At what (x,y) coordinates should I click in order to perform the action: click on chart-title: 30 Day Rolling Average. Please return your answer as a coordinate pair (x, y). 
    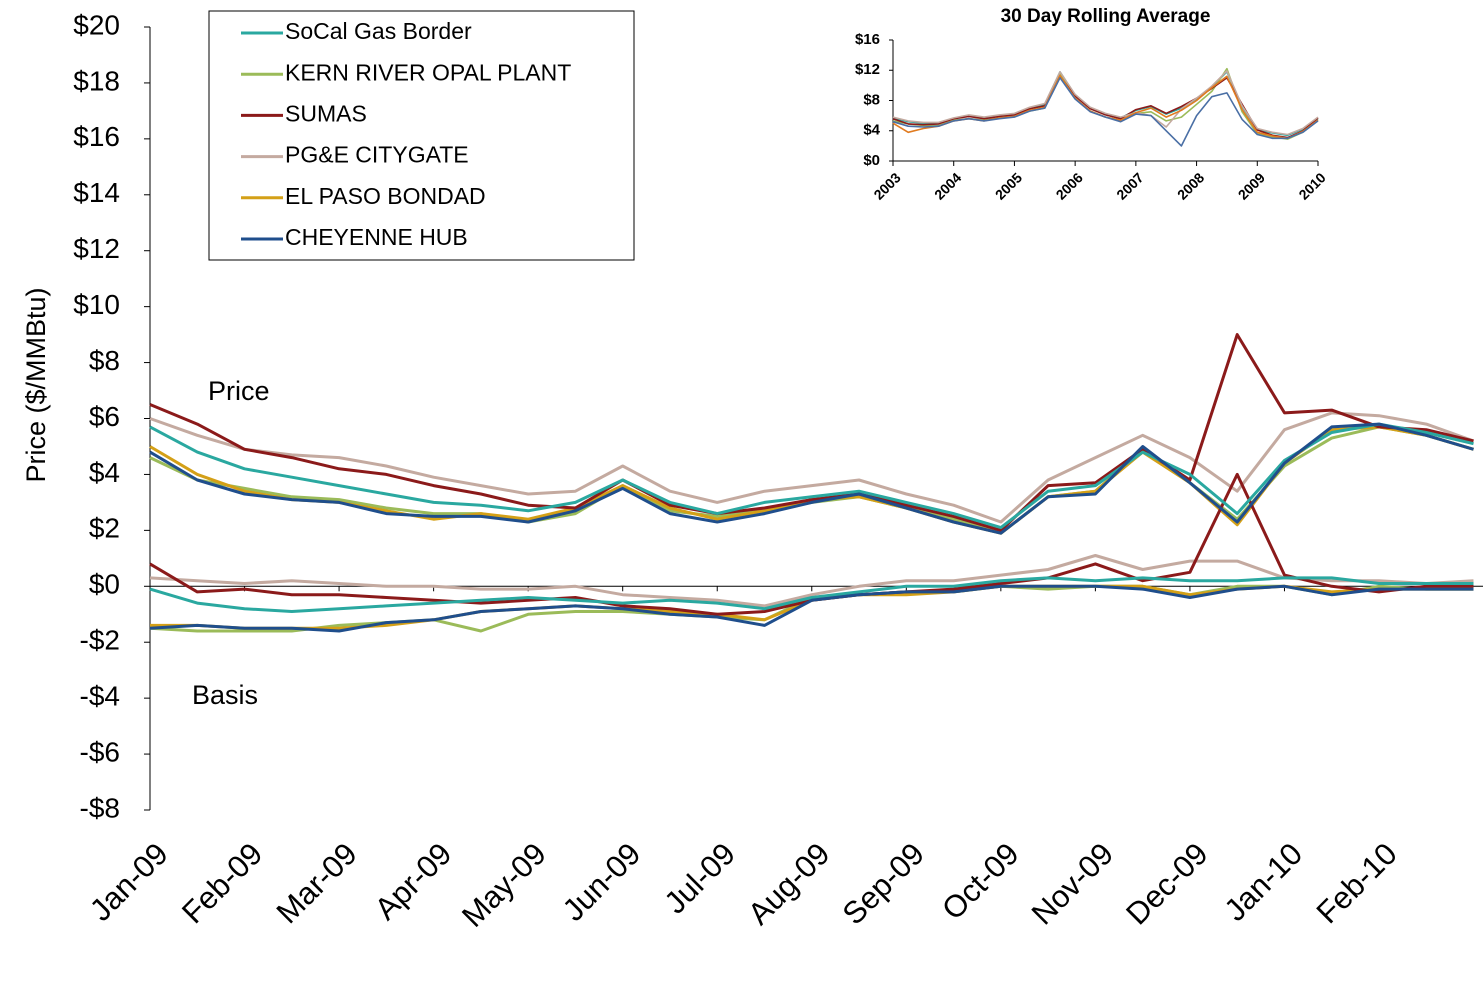
    Looking at the image, I should click on (1106, 16).